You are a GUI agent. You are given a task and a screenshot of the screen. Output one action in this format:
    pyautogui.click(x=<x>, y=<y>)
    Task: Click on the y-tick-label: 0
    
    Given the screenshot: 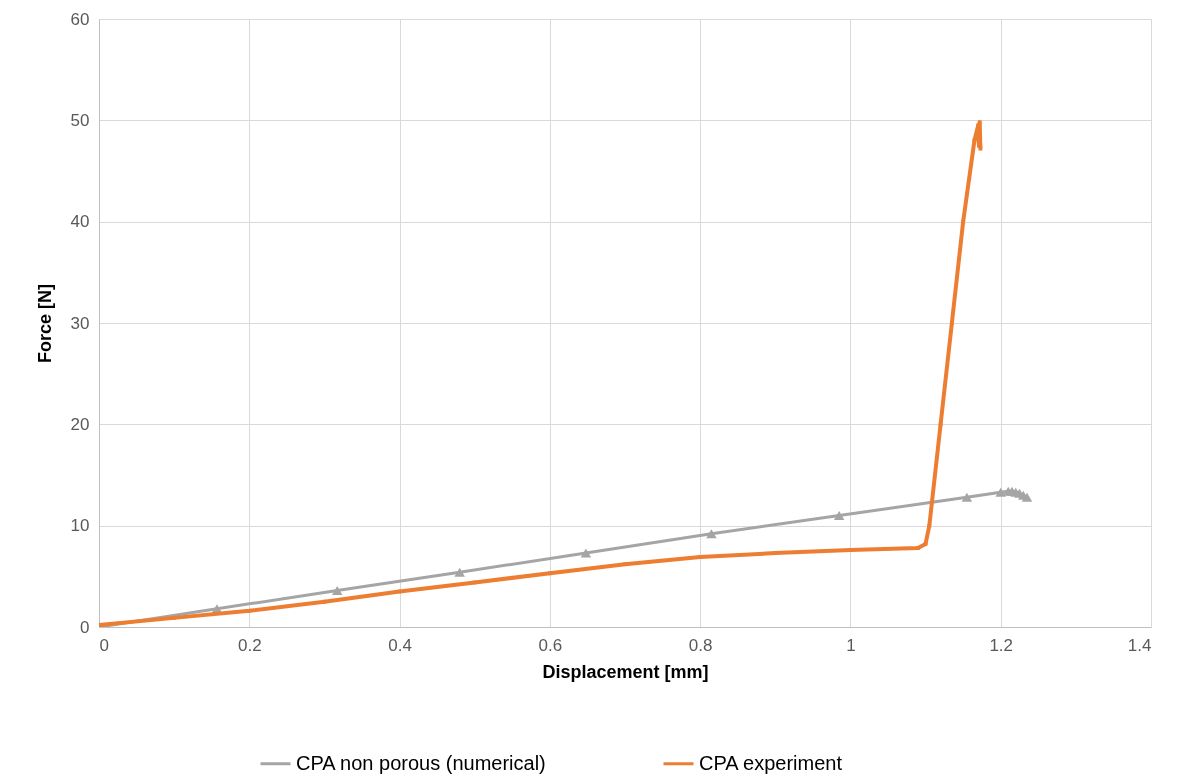 What is the action you would take?
    pyautogui.click(x=85, y=627)
    